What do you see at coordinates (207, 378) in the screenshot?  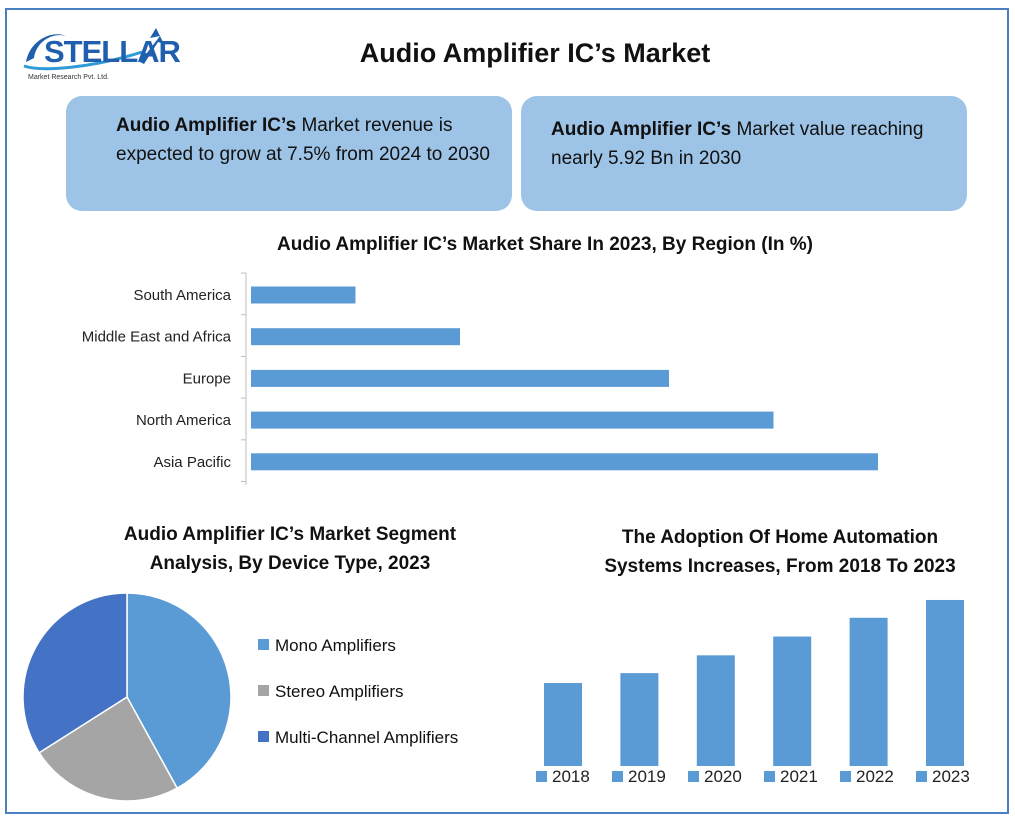 I see `region-tick-label: Europe` at bounding box center [207, 378].